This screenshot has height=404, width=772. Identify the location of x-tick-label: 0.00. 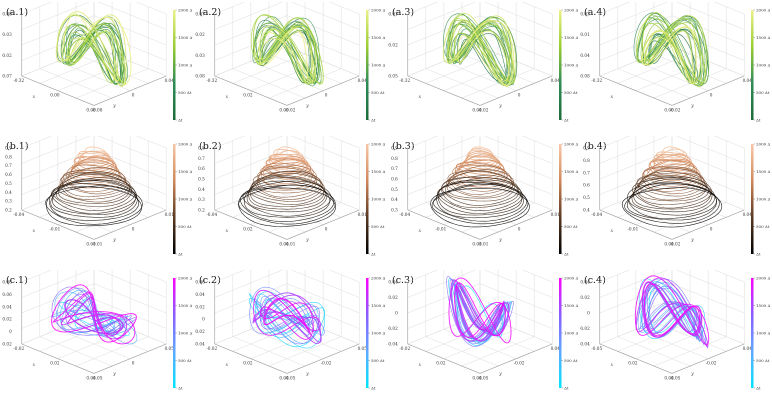
(669, 109).